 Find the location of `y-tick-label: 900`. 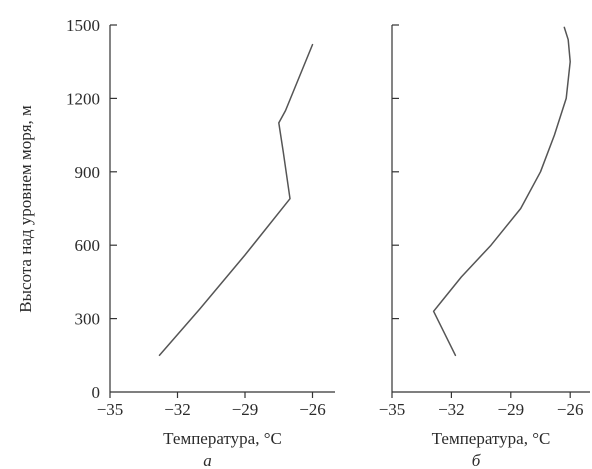

y-tick-label: 900 is located at coordinates (88, 172).